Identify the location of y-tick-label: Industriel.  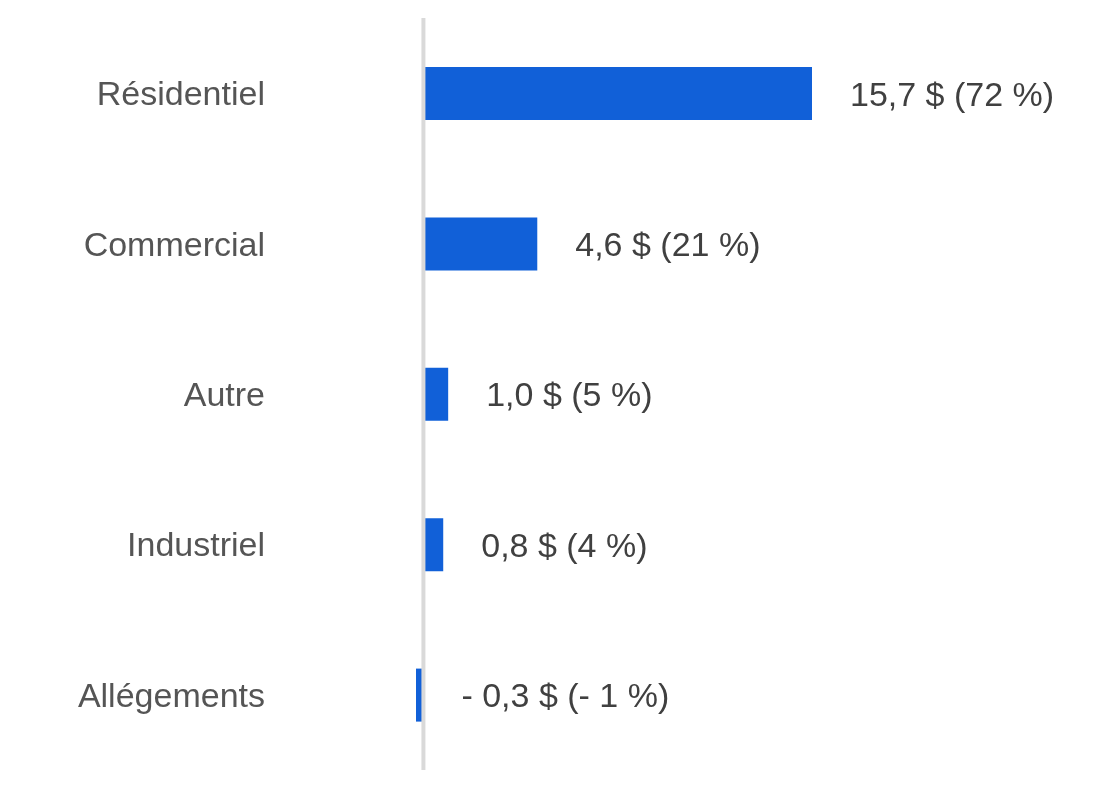
(196, 544).